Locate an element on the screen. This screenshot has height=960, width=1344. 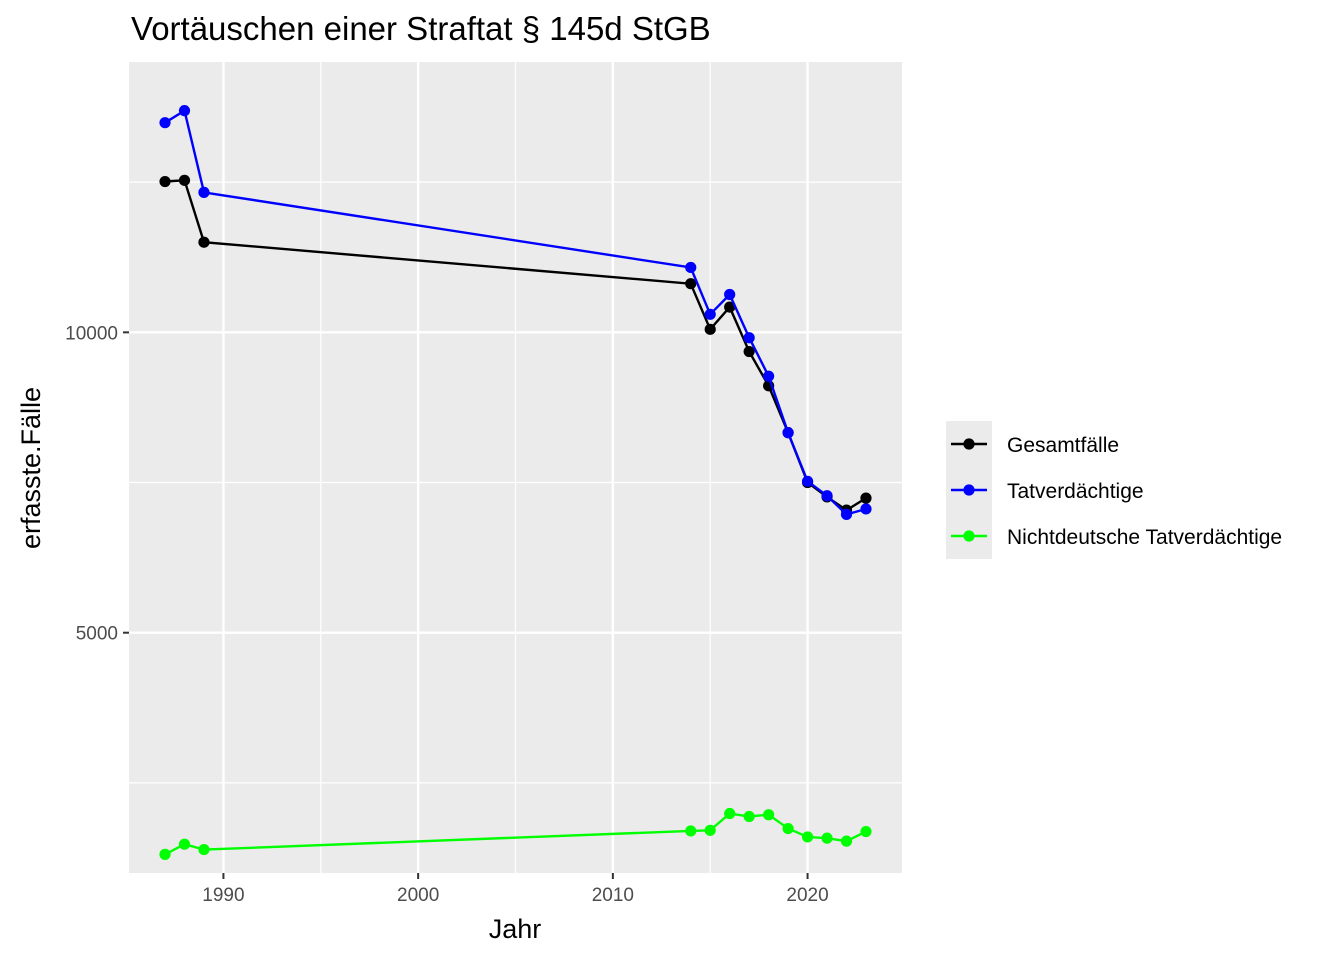
chart-title: Vortäuschen einer Straftat § 145d StGB is located at coordinates (421, 28).